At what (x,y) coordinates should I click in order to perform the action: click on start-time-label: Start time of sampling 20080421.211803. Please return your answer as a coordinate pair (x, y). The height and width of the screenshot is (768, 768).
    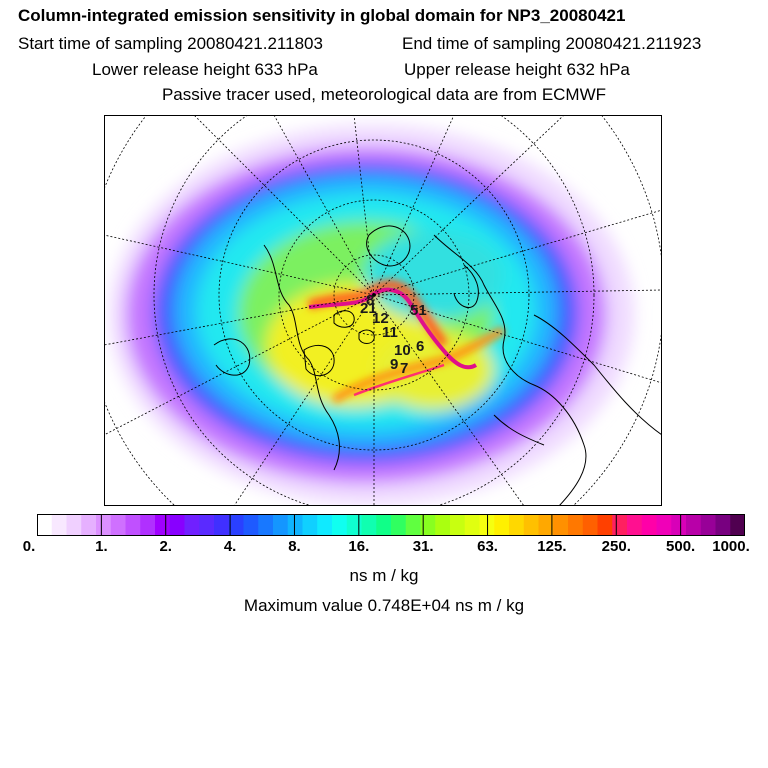
    Looking at the image, I should click on (170, 43).